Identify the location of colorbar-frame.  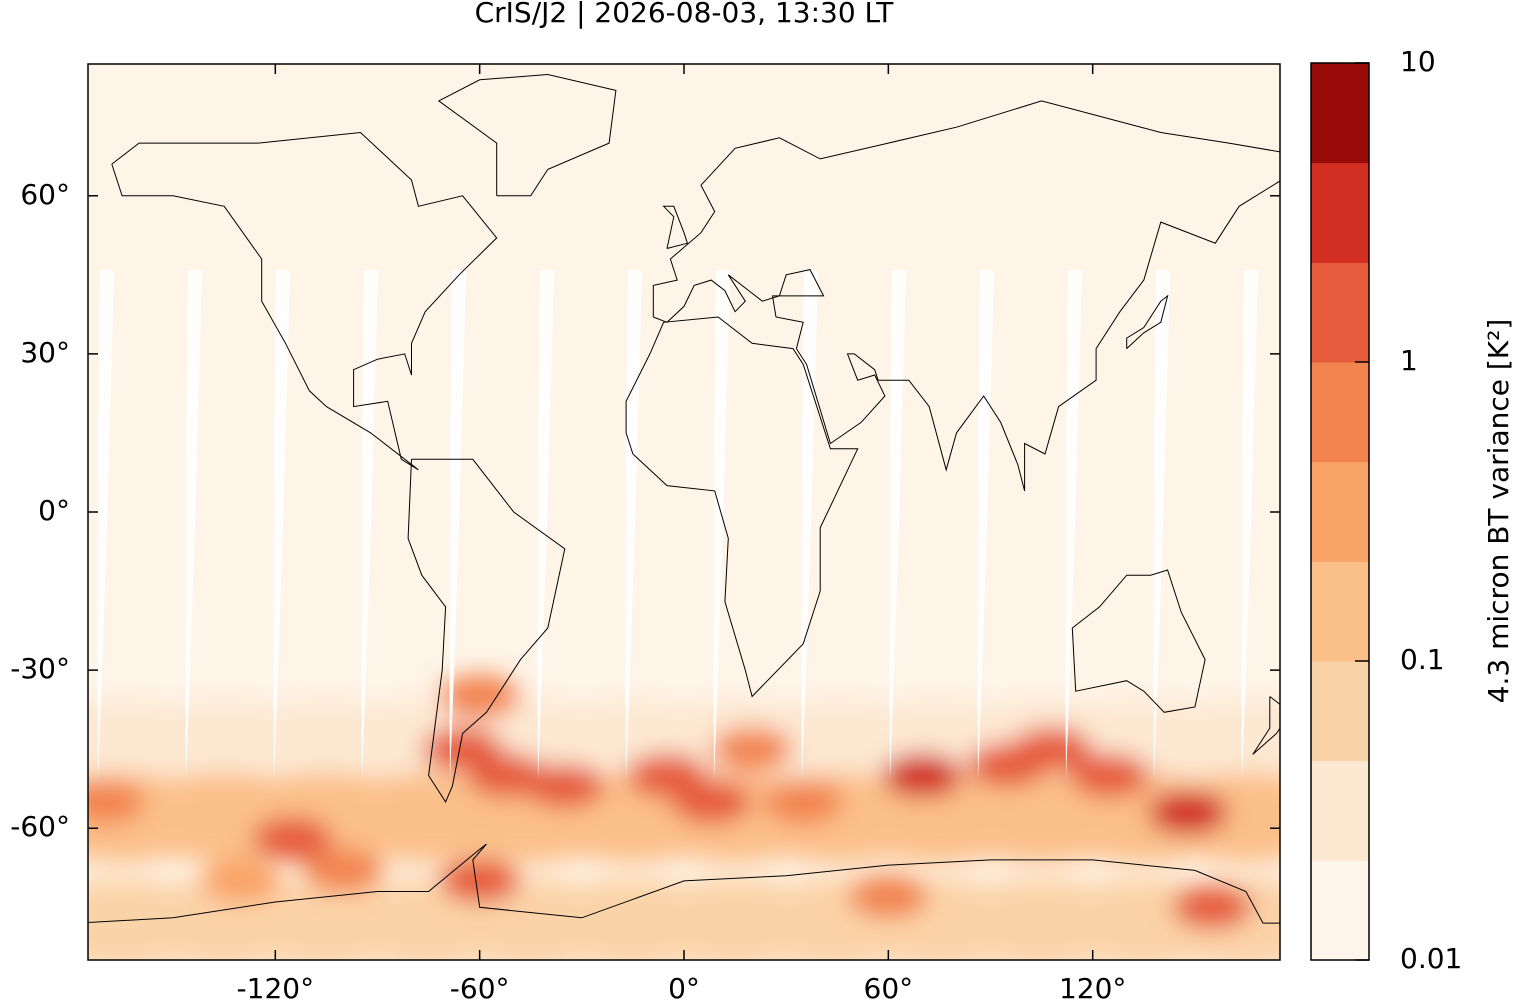
(1340, 511).